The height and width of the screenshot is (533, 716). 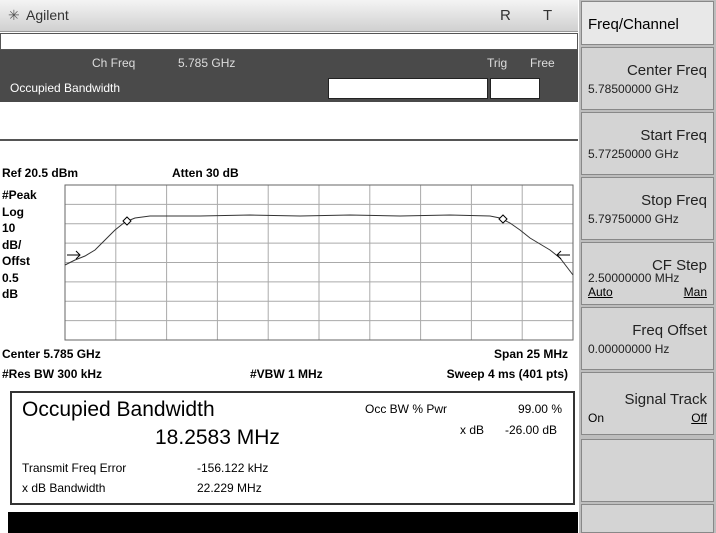 What do you see at coordinates (695, 292) in the screenshot?
I see `option: Man` at bounding box center [695, 292].